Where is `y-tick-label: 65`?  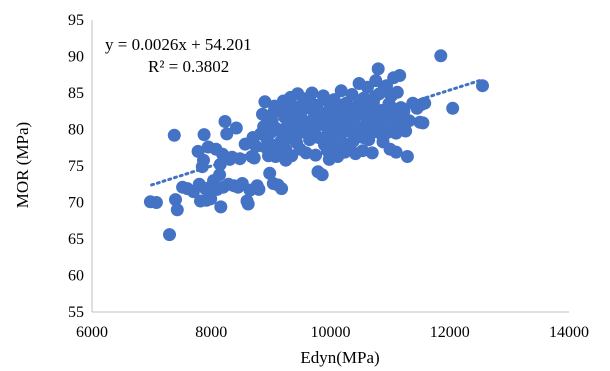 y-tick-label: 65 is located at coordinates (76, 239).